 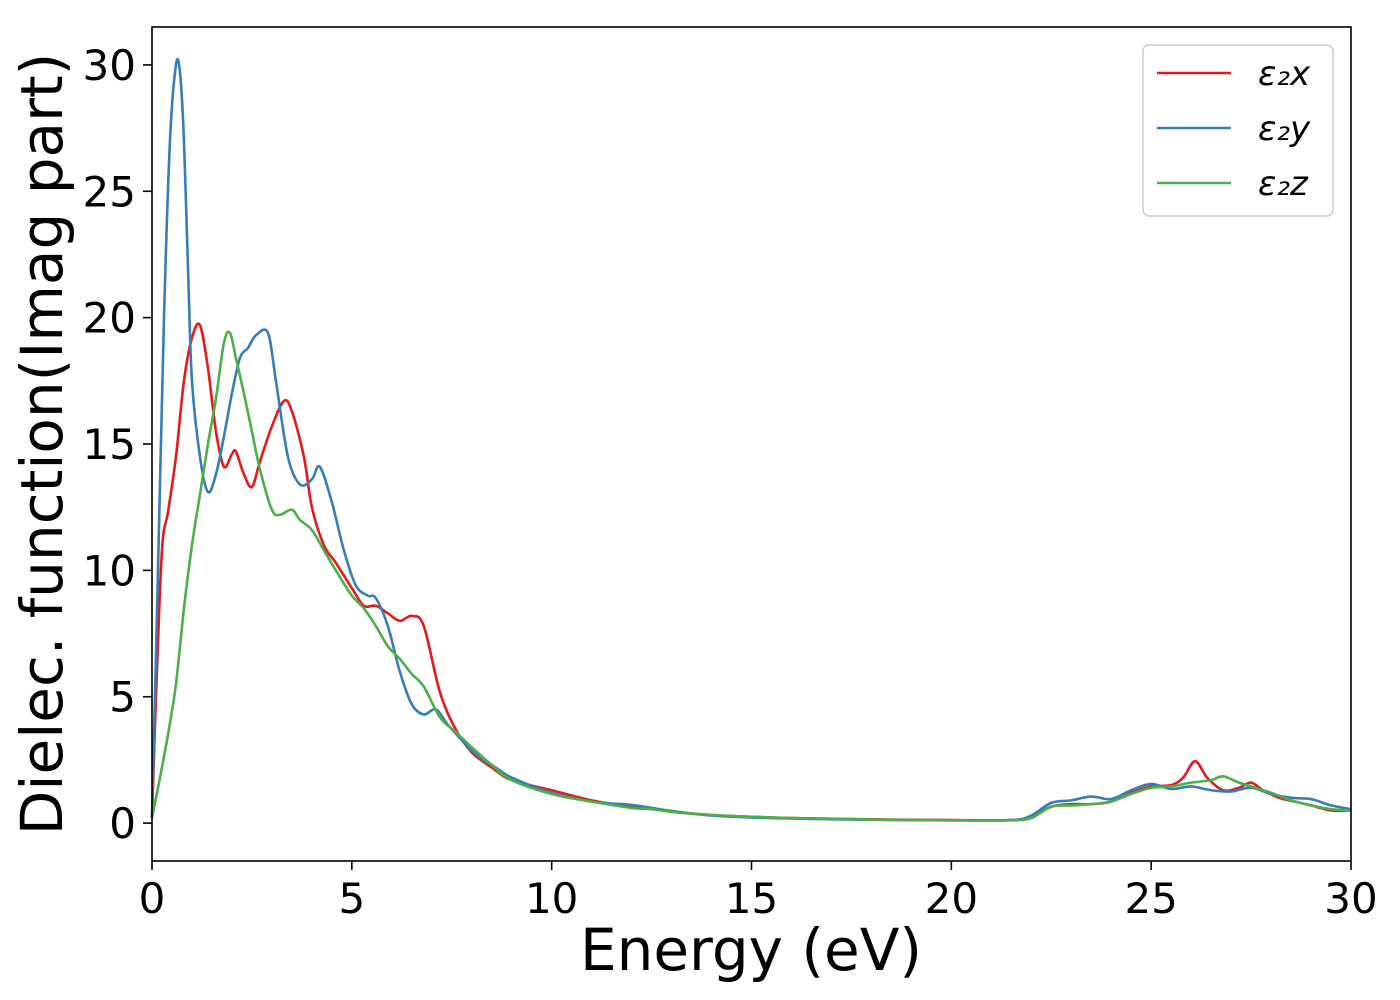 What do you see at coordinates (122, 823) in the screenshot?
I see `y-tick-label: 0` at bounding box center [122, 823].